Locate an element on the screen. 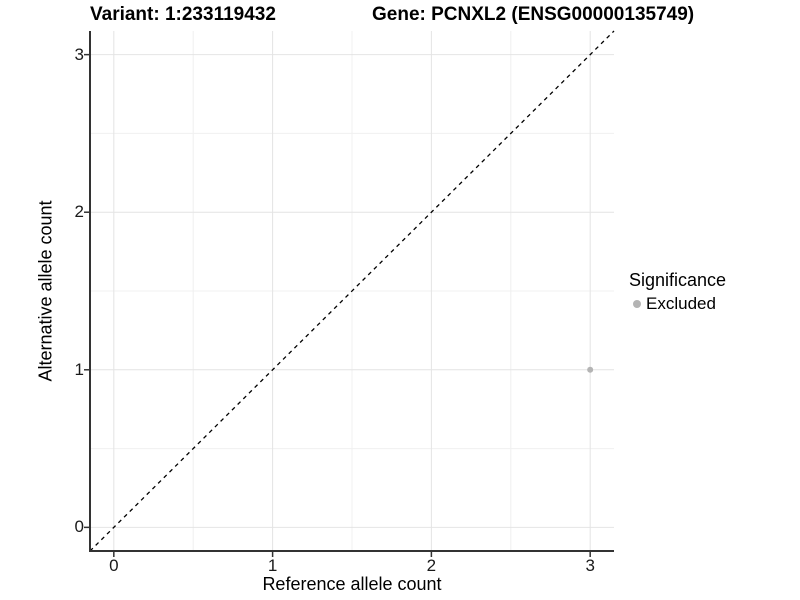 The height and width of the screenshot is (600, 800). x-tick-label: 3 is located at coordinates (590, 565).